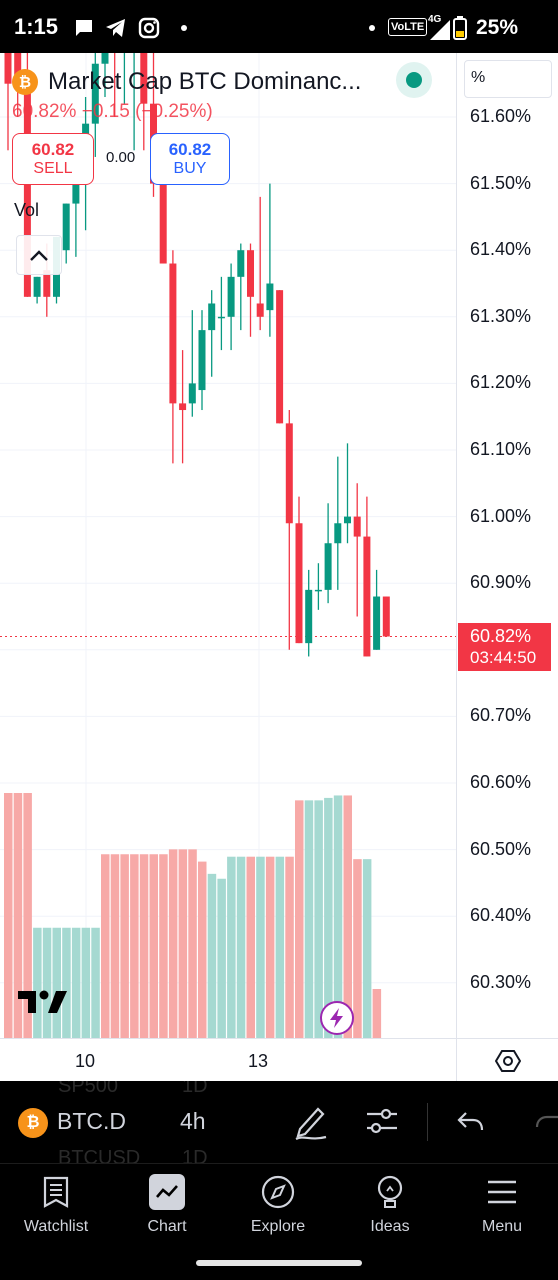  I want to click on buy-button: 60.82 BUY, so click(190, 159).